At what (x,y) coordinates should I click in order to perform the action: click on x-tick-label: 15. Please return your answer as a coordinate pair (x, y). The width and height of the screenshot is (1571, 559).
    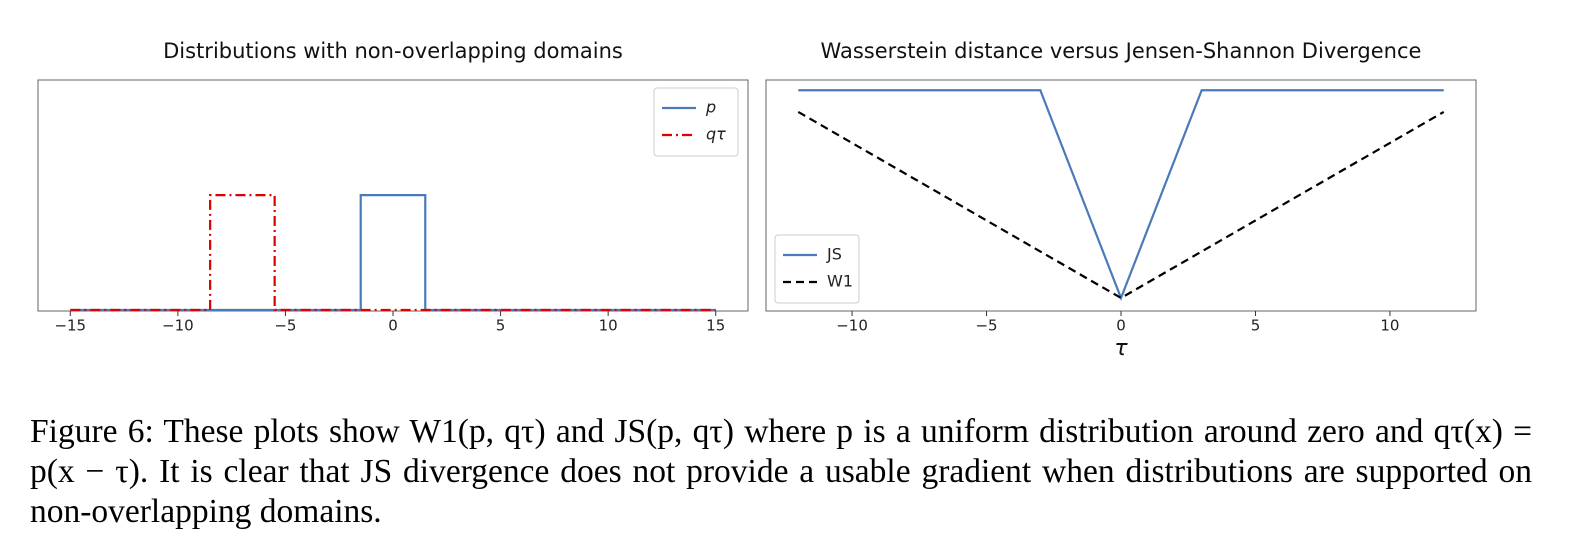
    Looking at the image, I should click on (715, 326).